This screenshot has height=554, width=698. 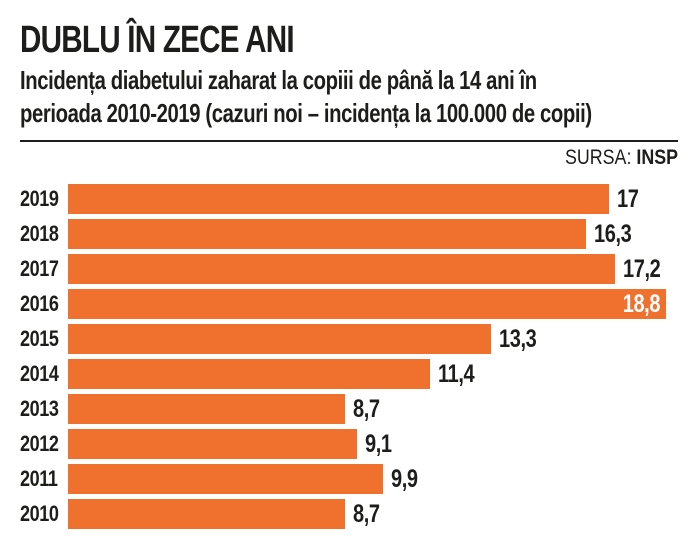 What do you see at coordinates (517, 338) in the screenshot?
I see `value-label: 13,3` at bounding box center [517, 338].